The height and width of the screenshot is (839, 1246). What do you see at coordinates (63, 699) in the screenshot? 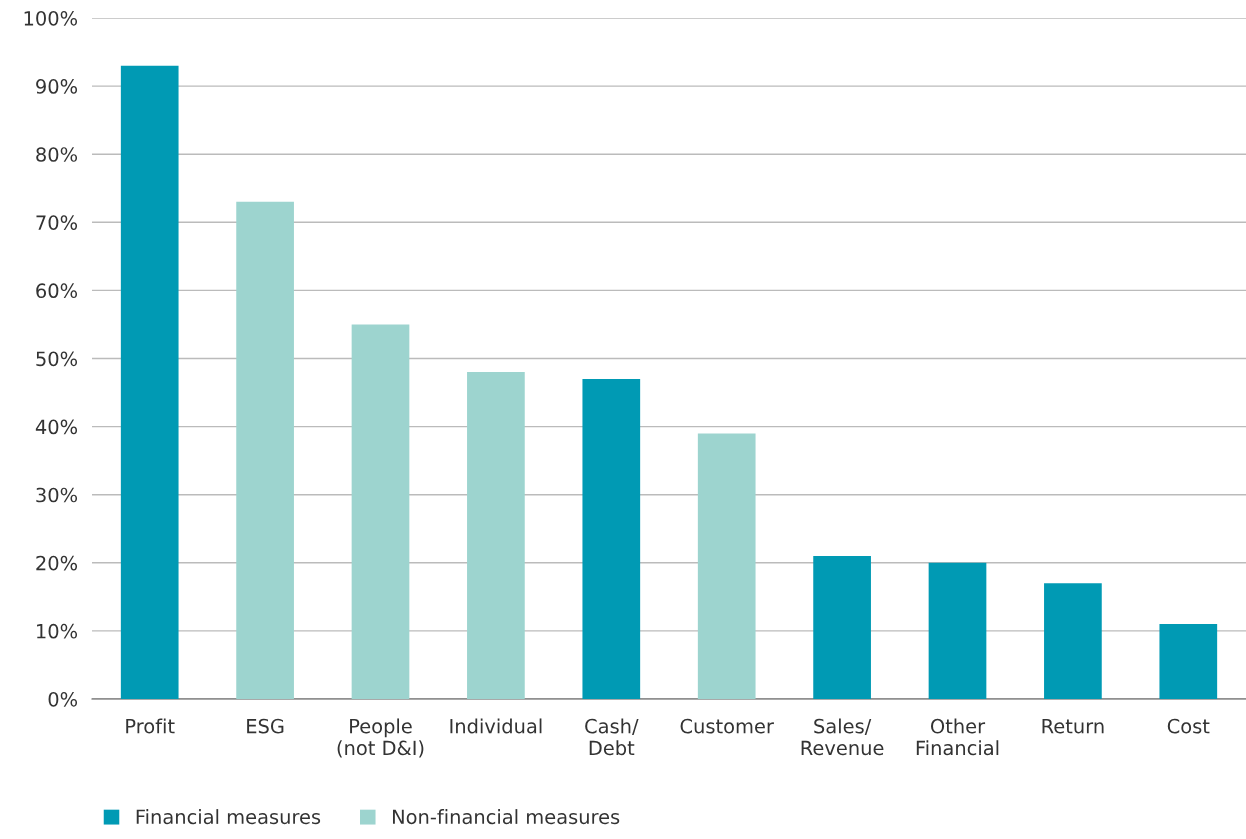
I see `y-tick-label: 0%` at bounding box center [63, 699].